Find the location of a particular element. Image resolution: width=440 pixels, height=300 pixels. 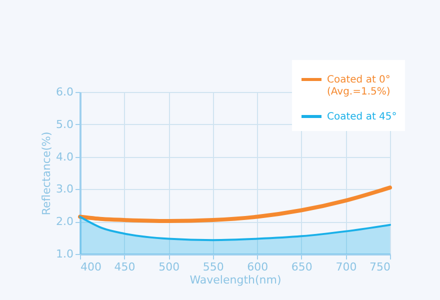

x-axis-title: Wavelength(nm) is located at coordinates (236, 280).